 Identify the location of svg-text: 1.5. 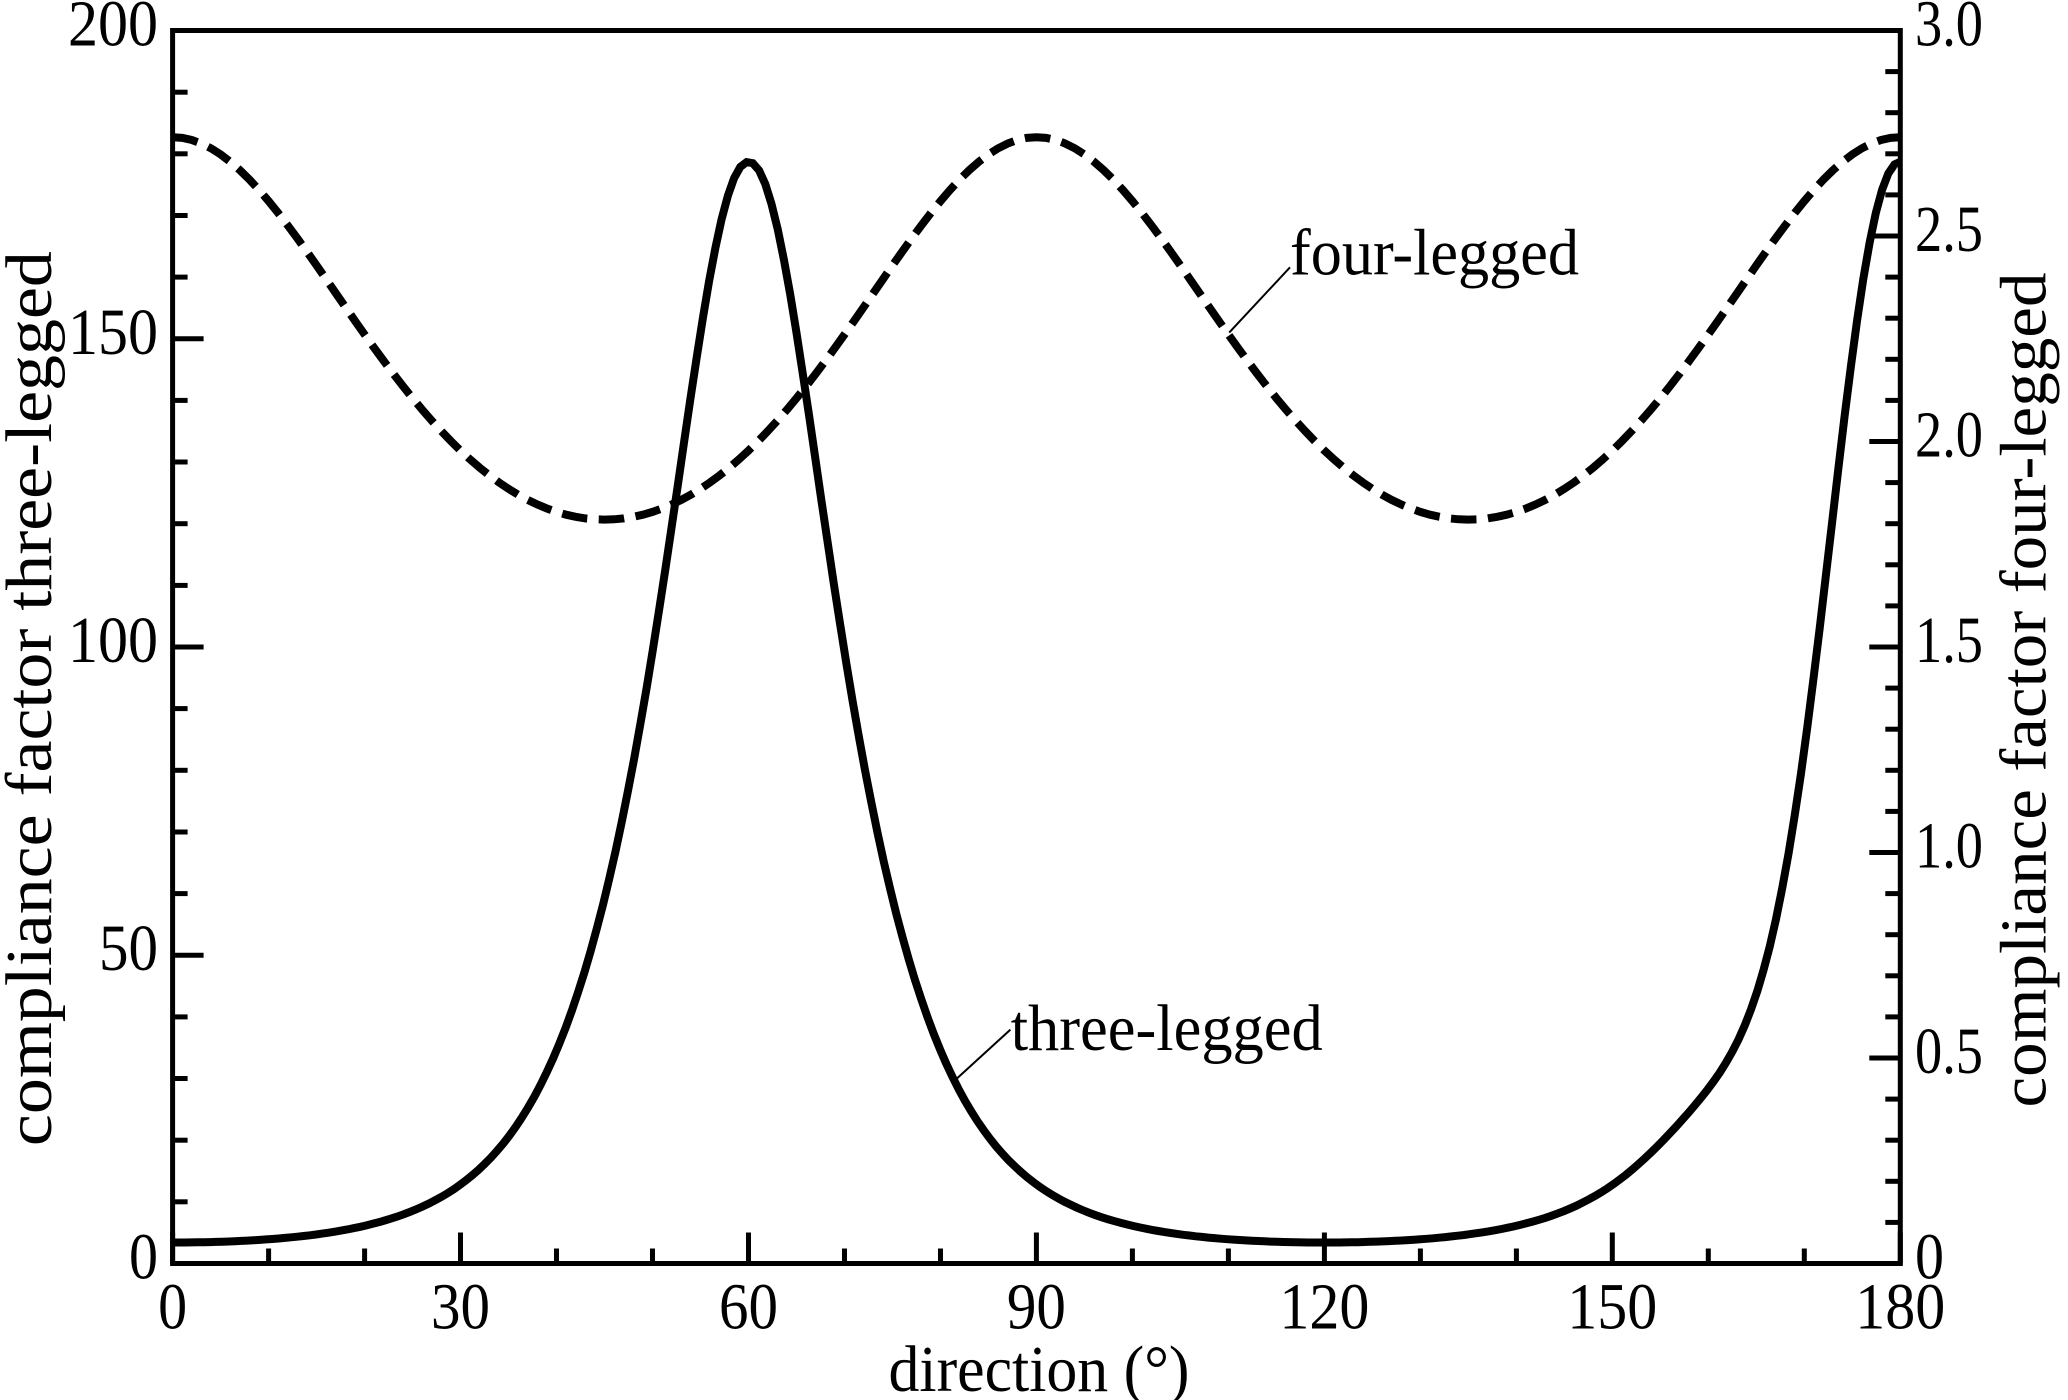
(1949, 640).